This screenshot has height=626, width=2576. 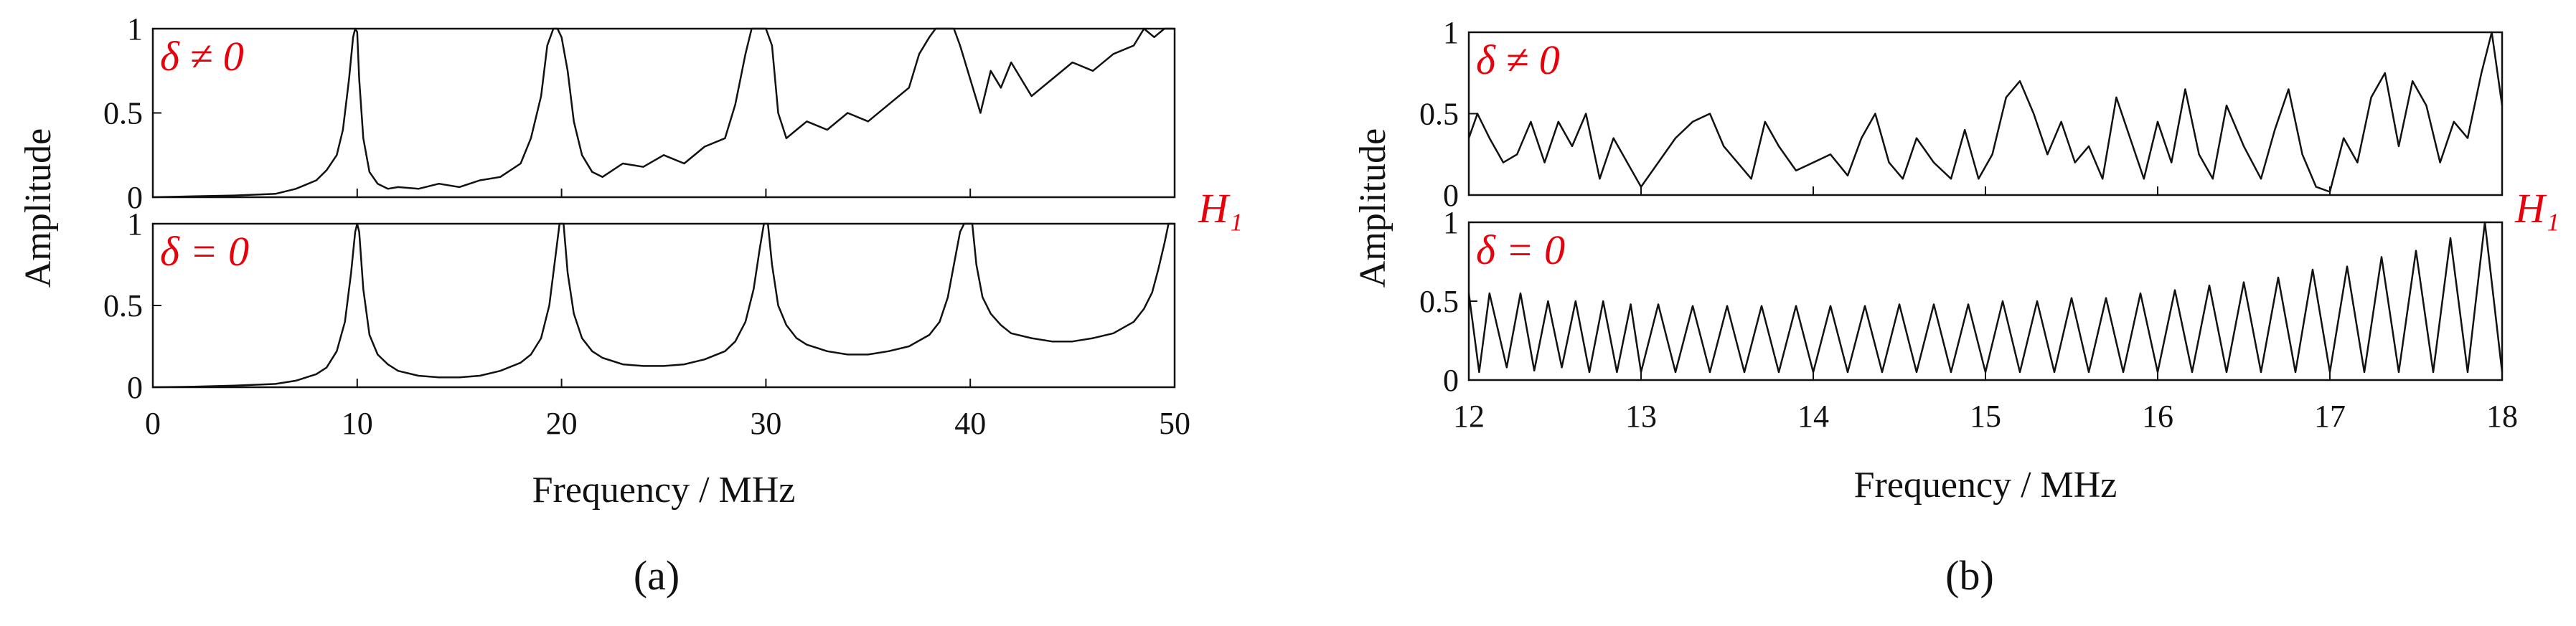 What do you see at coordinates (562, 423) in the screenshot?
I see `x-tick-label: 20` at bounding box center [562, 423].